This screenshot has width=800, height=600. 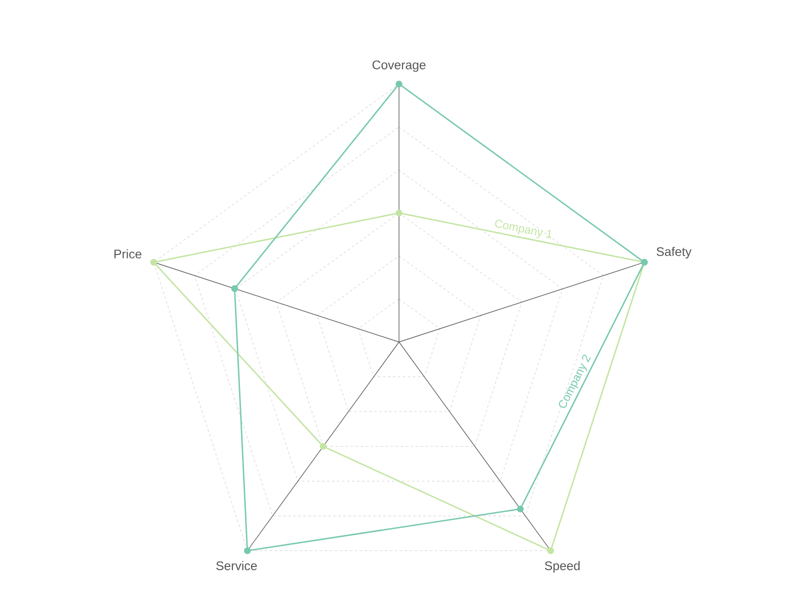 I want to click on text: Company 1, so click(x=523, y=229).